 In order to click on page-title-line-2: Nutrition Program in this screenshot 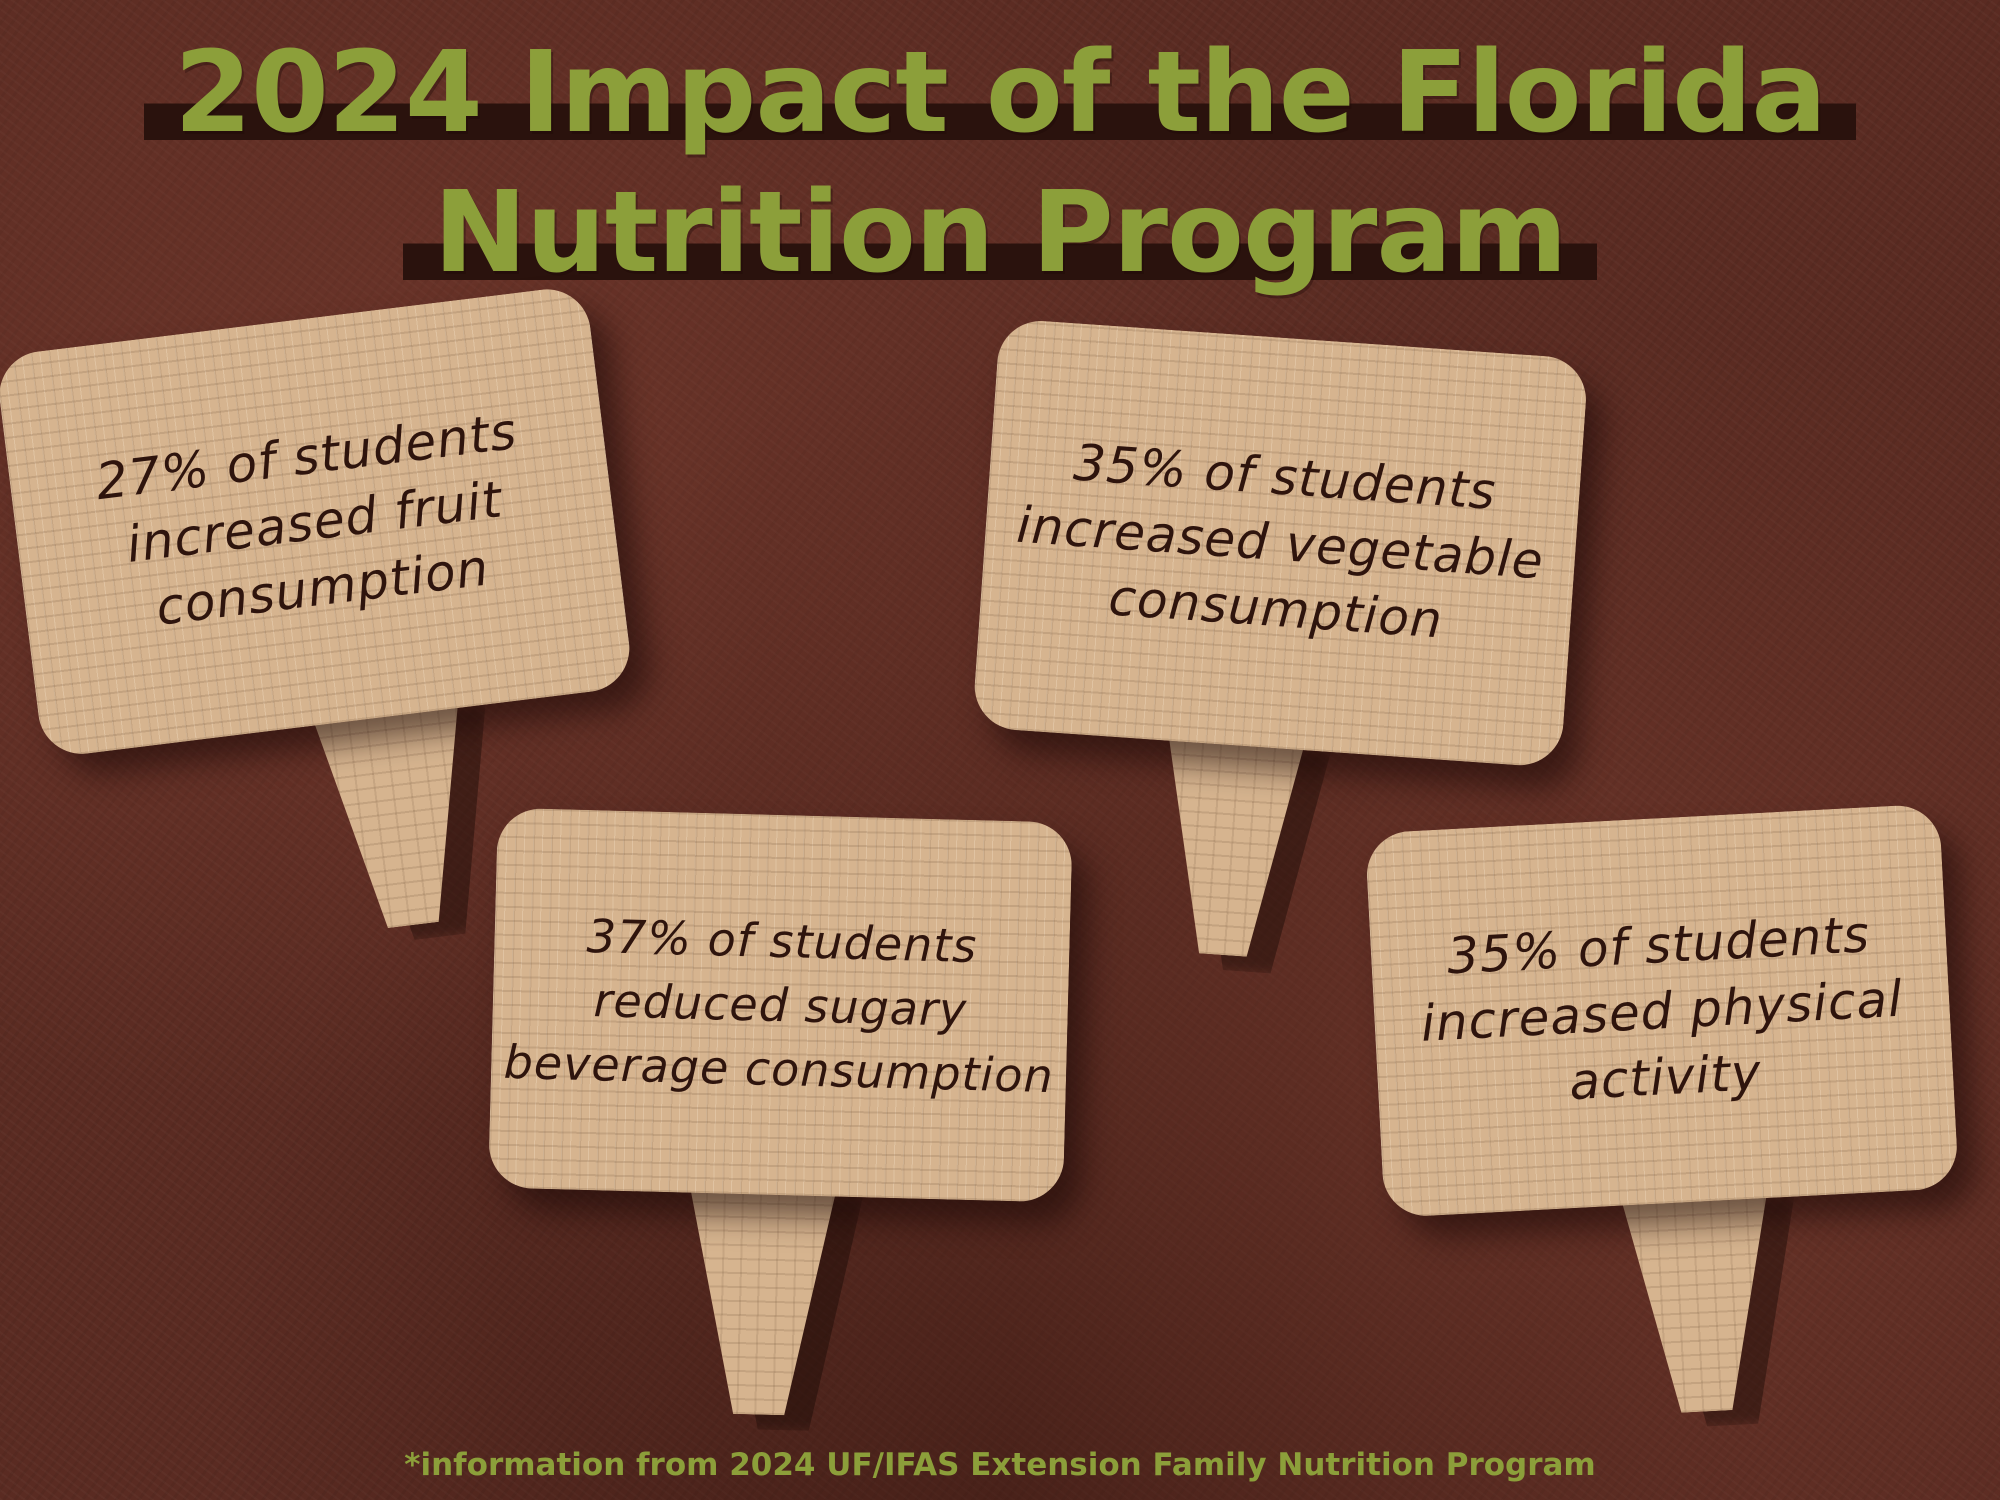, I will do `click(1000, 233)`.